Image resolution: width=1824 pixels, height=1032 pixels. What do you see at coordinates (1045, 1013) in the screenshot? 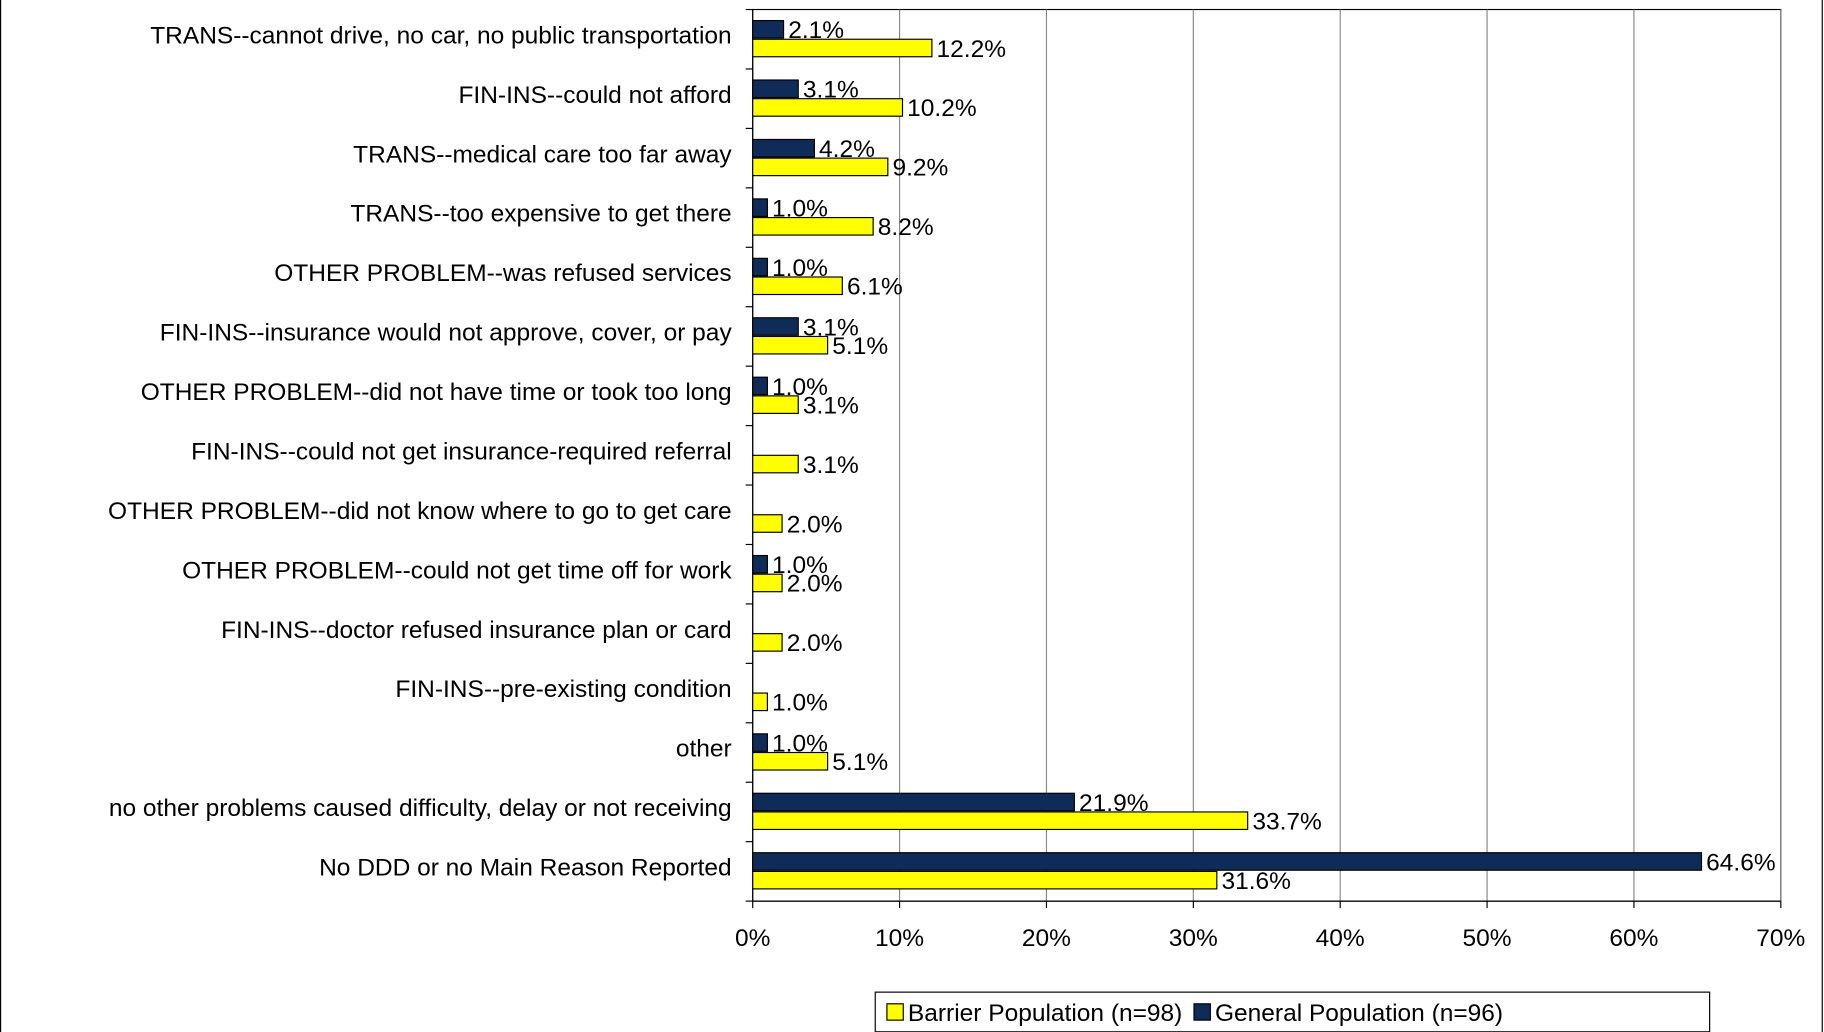
I see `legend-label: Barrier Population (n=98)` at bounding box center [1045, 1013].